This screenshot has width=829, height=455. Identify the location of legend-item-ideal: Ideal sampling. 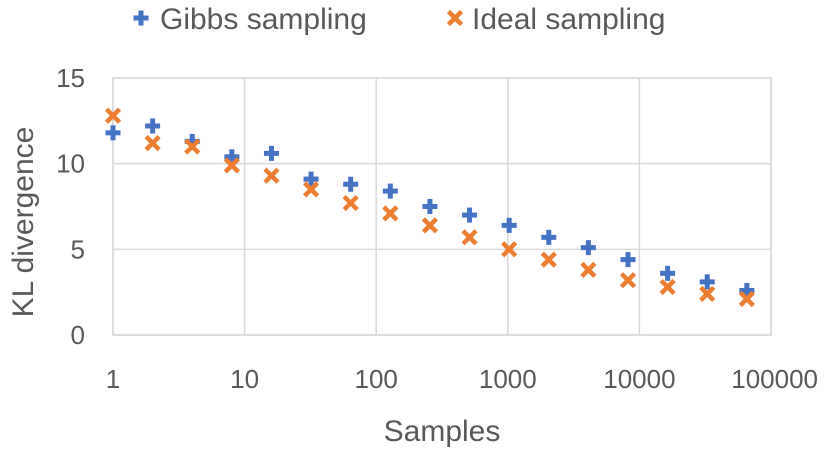
(555, 19).